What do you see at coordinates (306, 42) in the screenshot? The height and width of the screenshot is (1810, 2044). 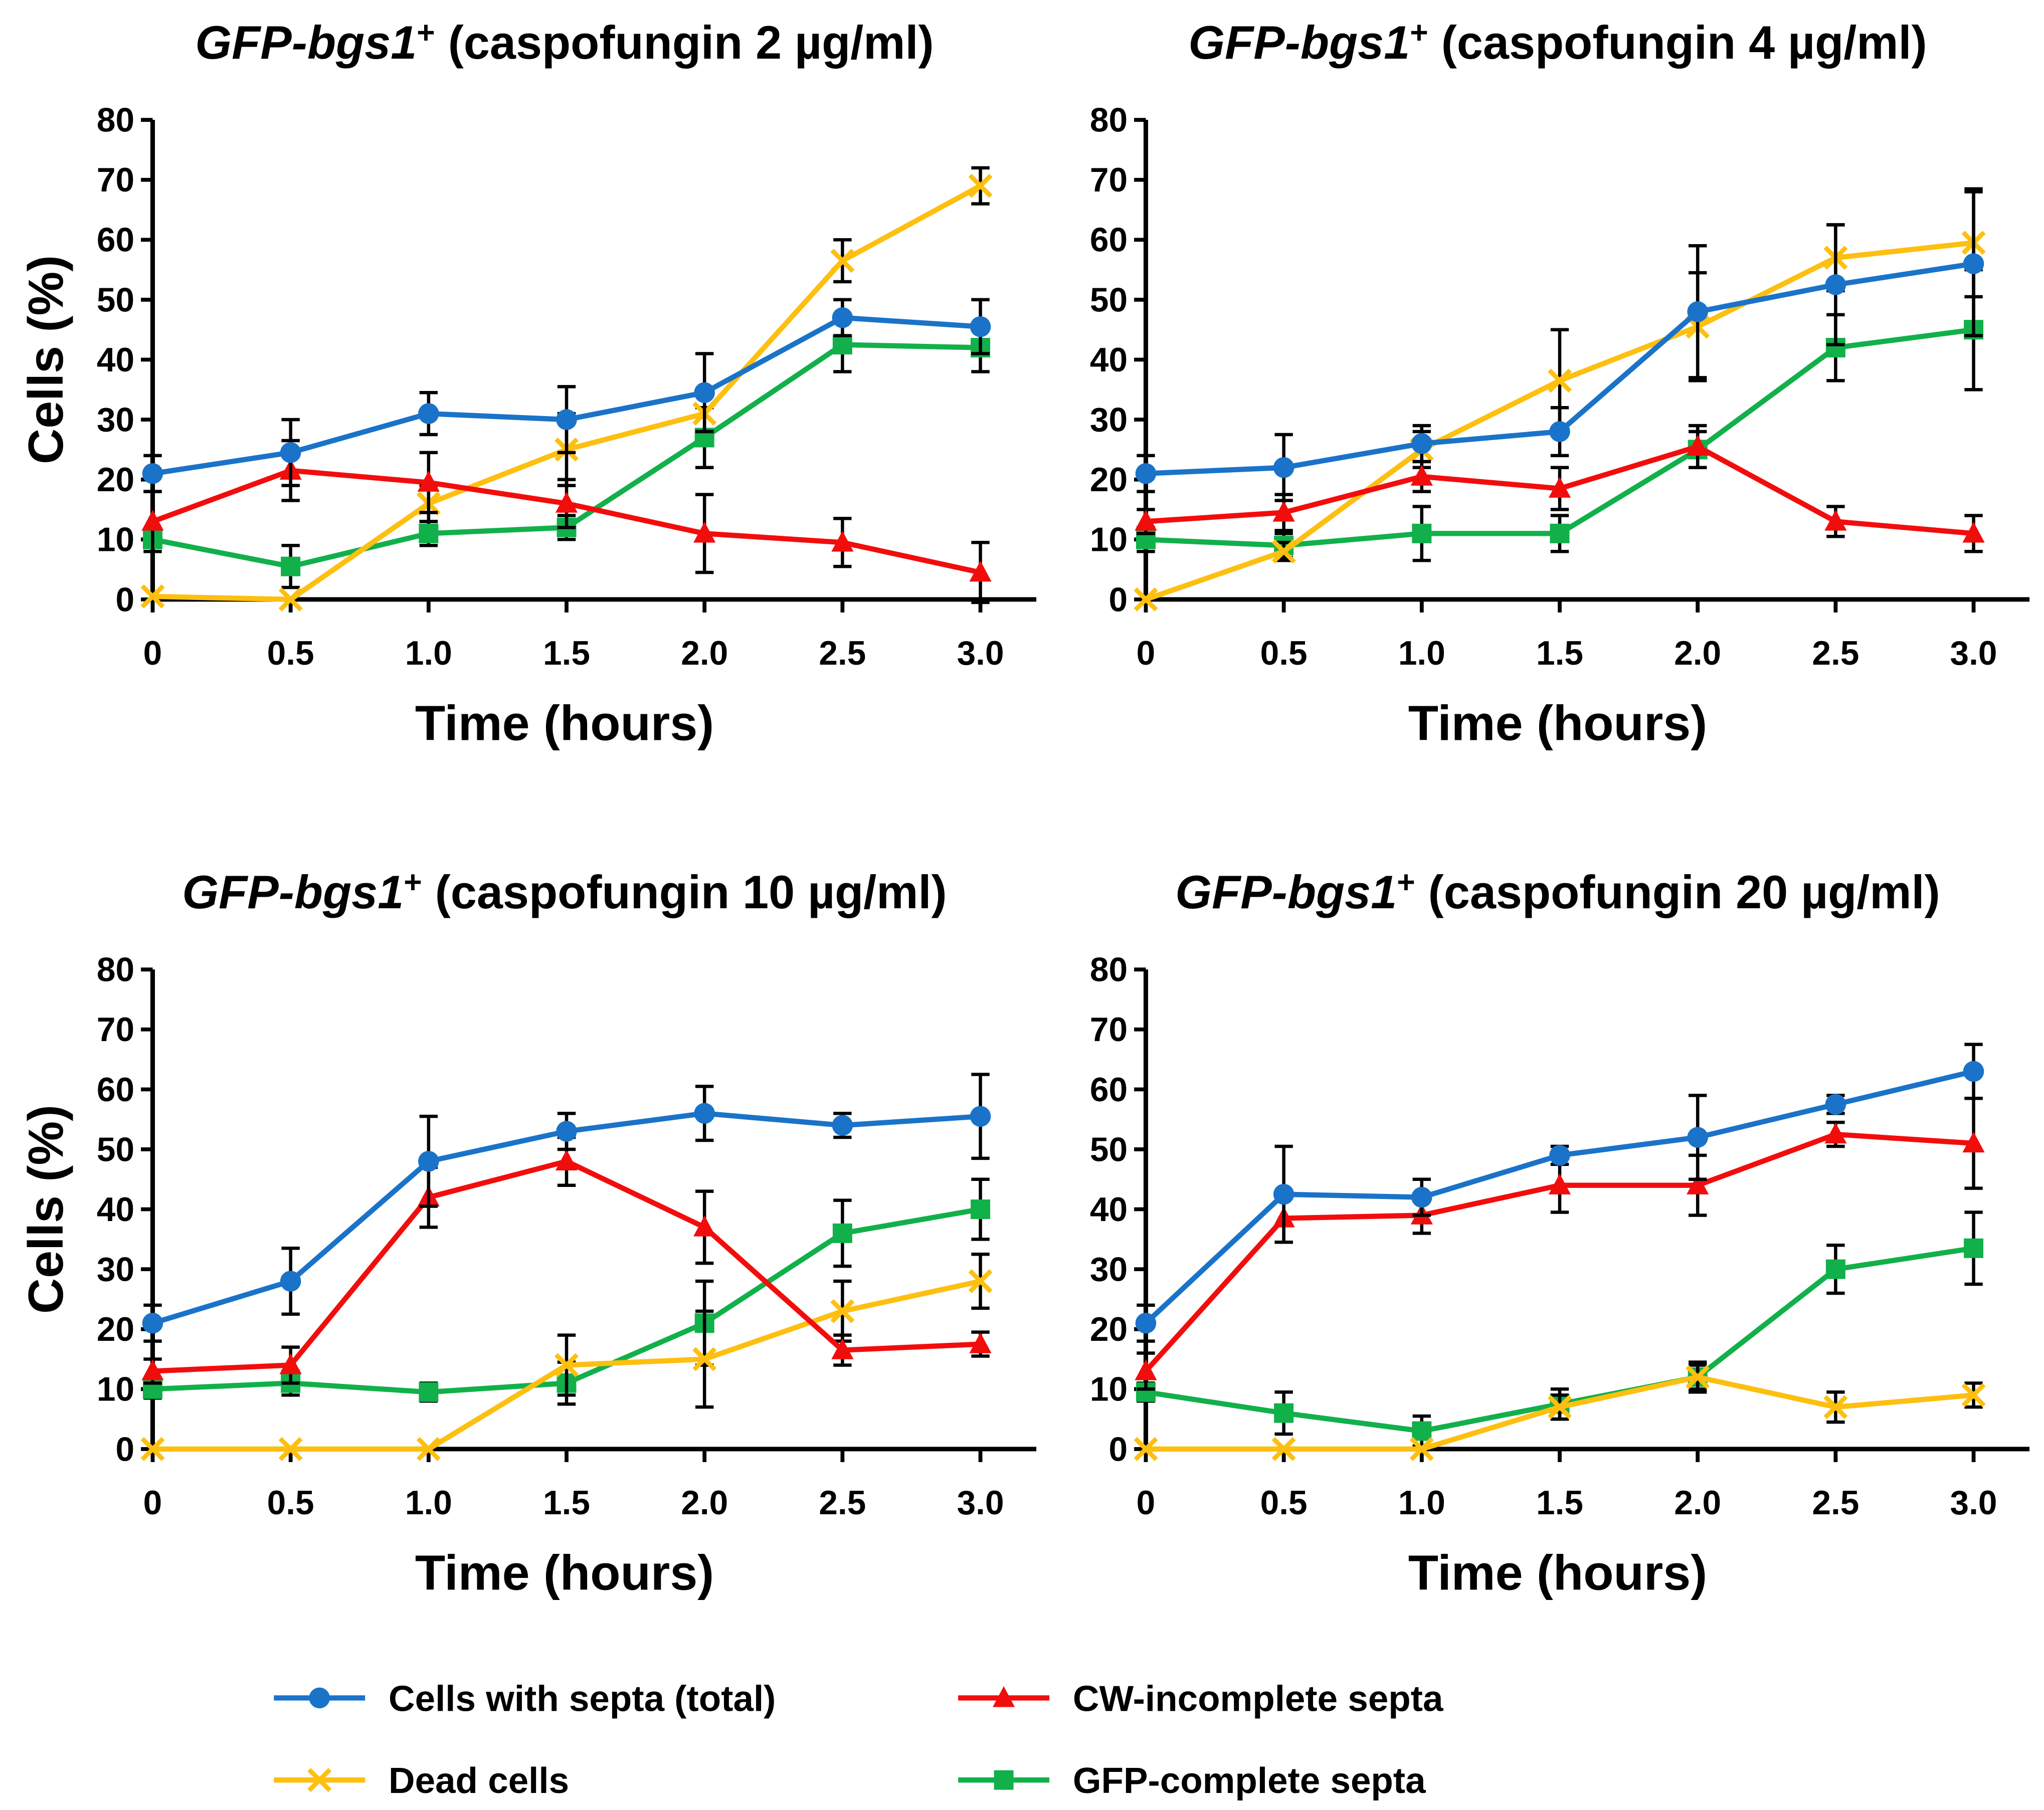 I see `chart-title-gene: GFP-bgs1` at bounding box center [306, 42].